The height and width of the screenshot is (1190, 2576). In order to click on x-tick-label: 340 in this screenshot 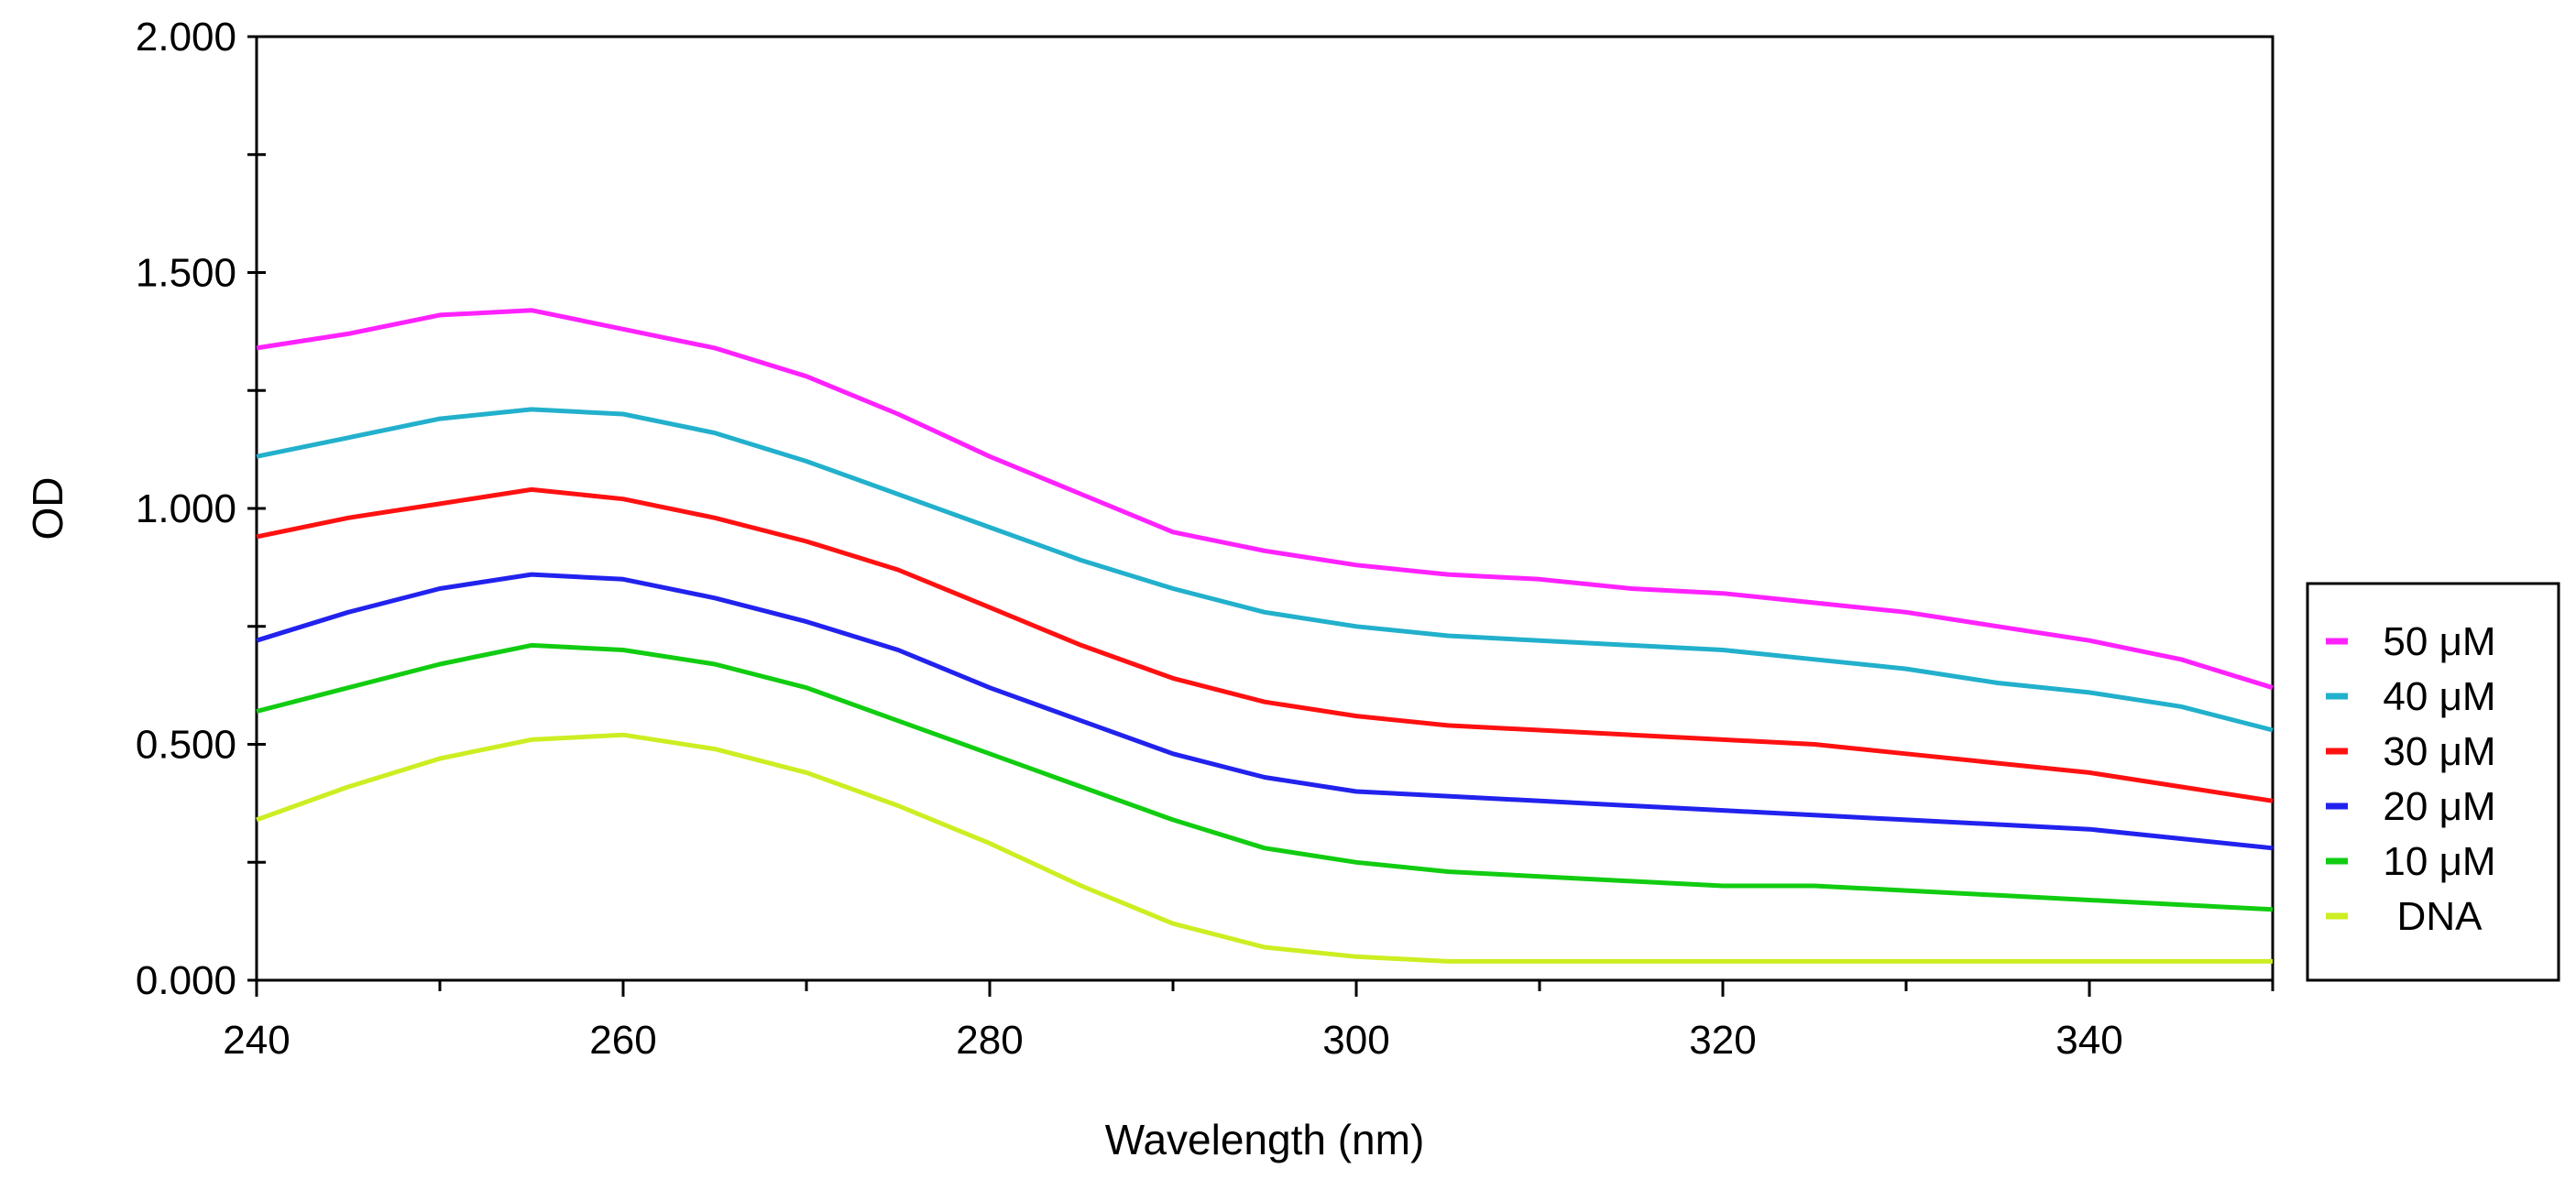, I will do `click(2088, 1040)`.